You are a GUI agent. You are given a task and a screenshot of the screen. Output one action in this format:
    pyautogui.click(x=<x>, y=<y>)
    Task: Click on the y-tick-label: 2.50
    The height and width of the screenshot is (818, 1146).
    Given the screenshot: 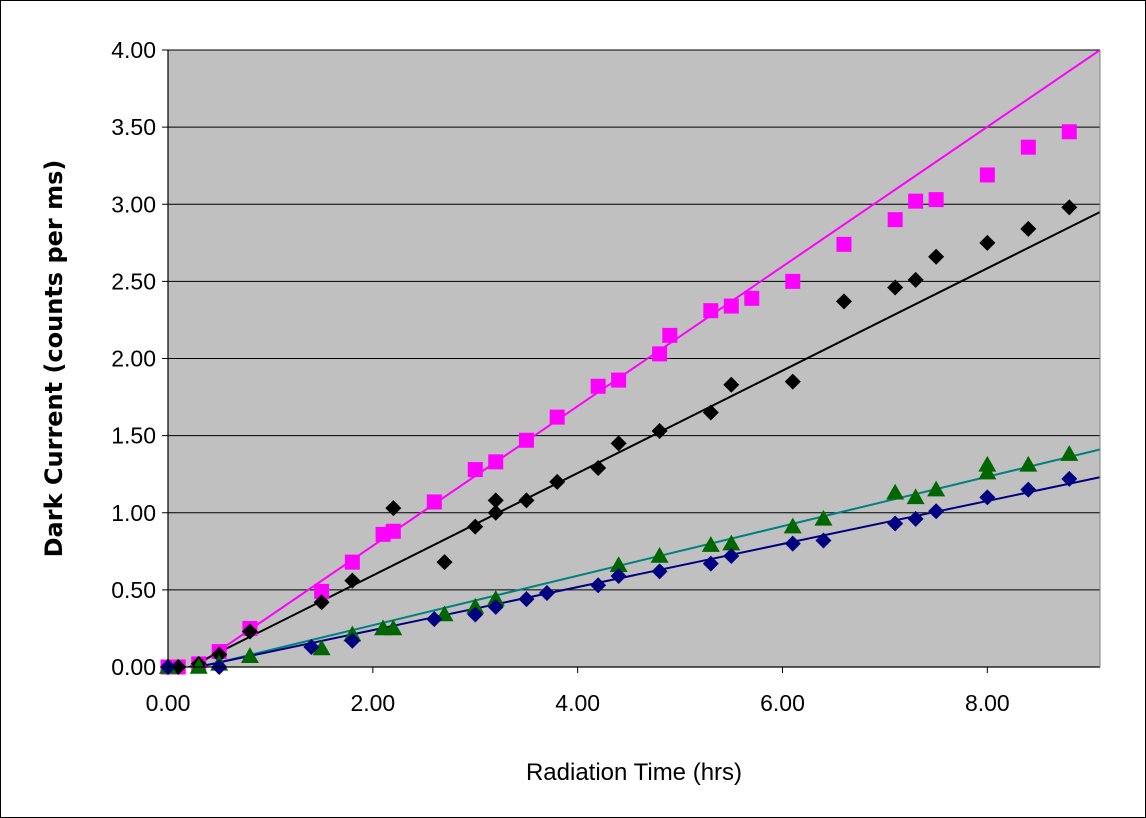 What is the action you would take?
    pyautogui.click(x=133, y=281)
    